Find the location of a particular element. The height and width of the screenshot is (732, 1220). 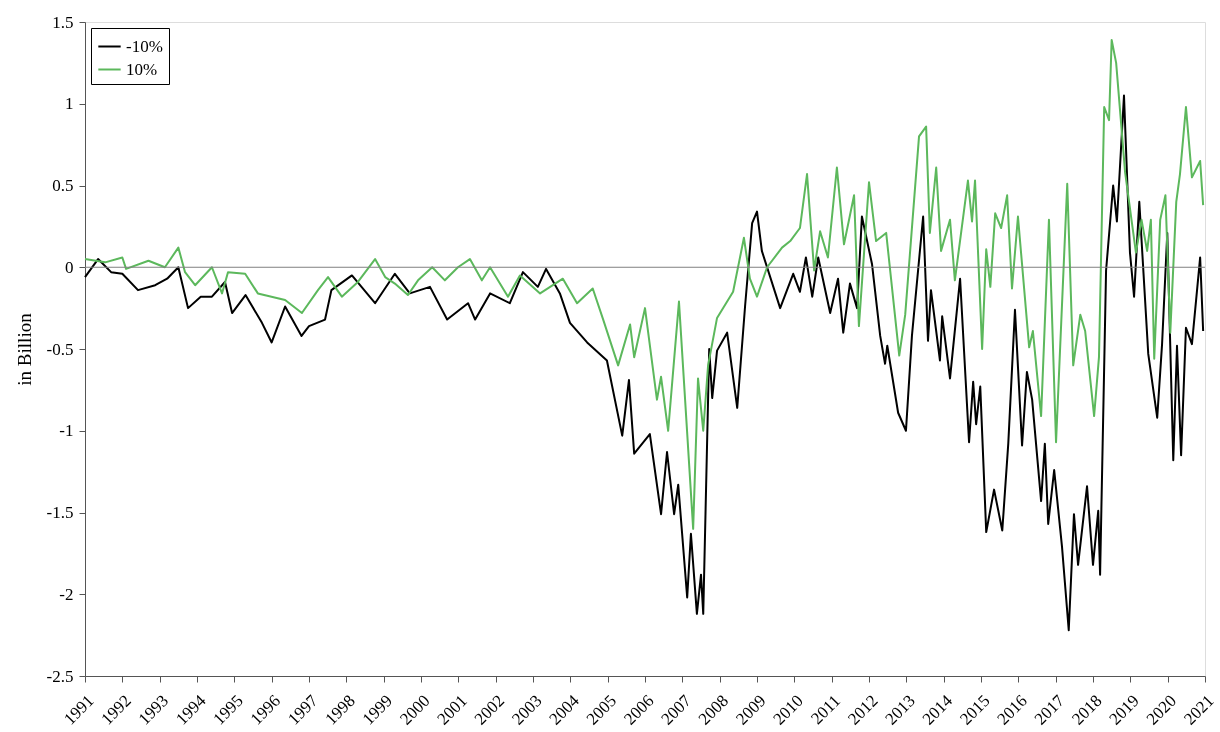

y-tick-label: -1 is located at coordinates (66, 431).